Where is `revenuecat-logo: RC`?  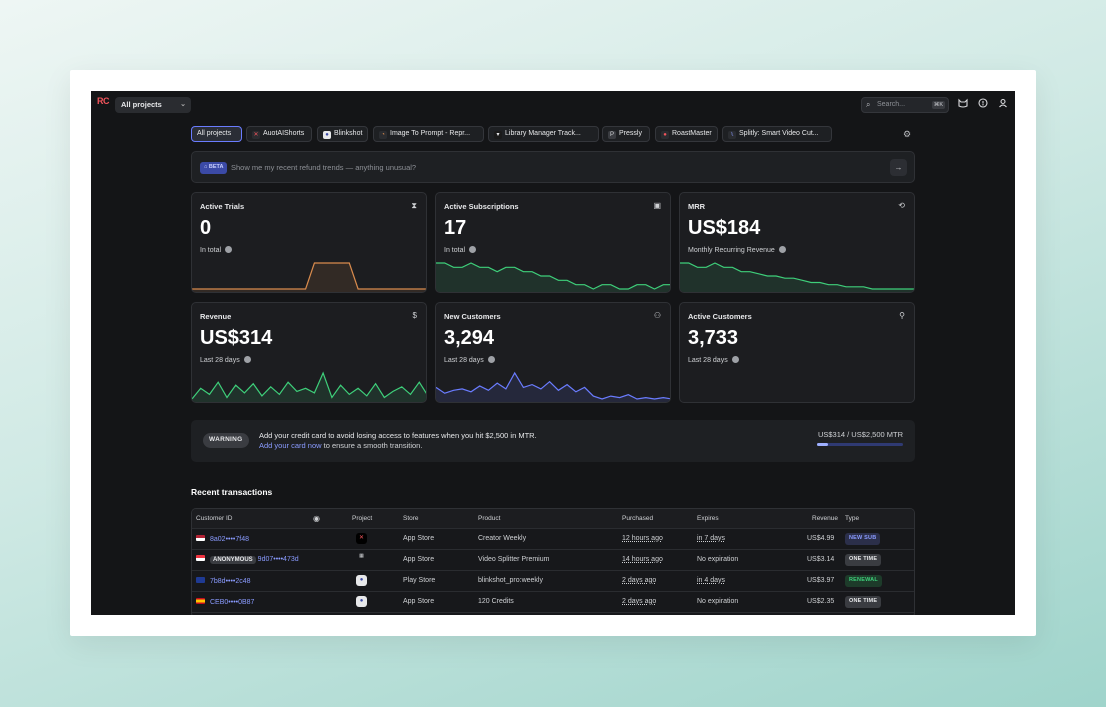
revenuecat-logo: RC is located at coordinates (103, 101).